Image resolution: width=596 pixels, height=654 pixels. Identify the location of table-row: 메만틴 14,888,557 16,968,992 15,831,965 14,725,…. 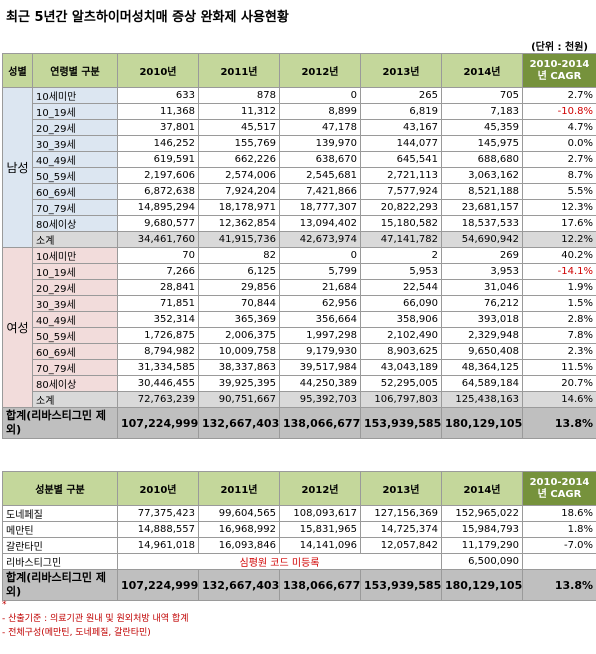
(299, 529).